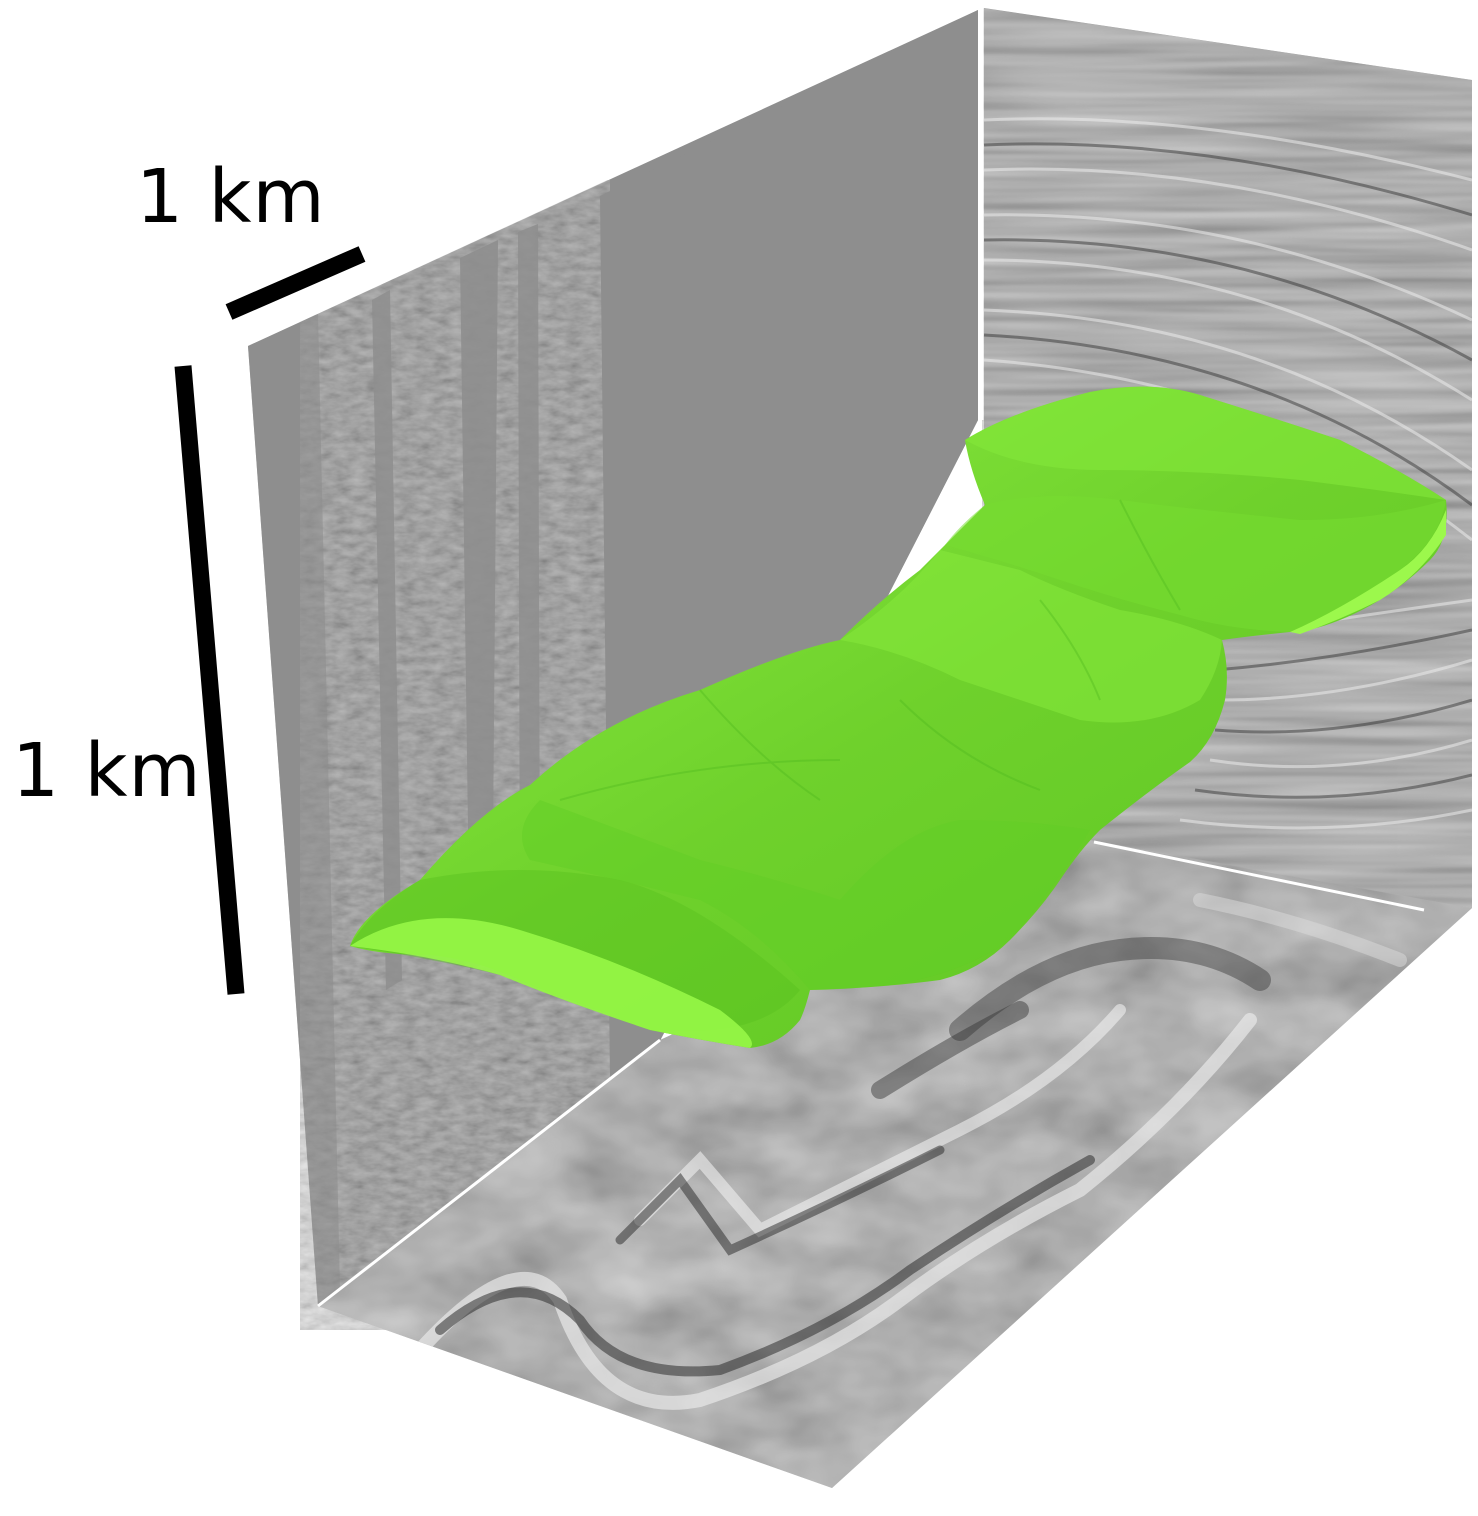  What do you see at coordinates (295, 283) in the screenshot?
I see `horizontal-scale-bar` at bounding box center [295, 283].